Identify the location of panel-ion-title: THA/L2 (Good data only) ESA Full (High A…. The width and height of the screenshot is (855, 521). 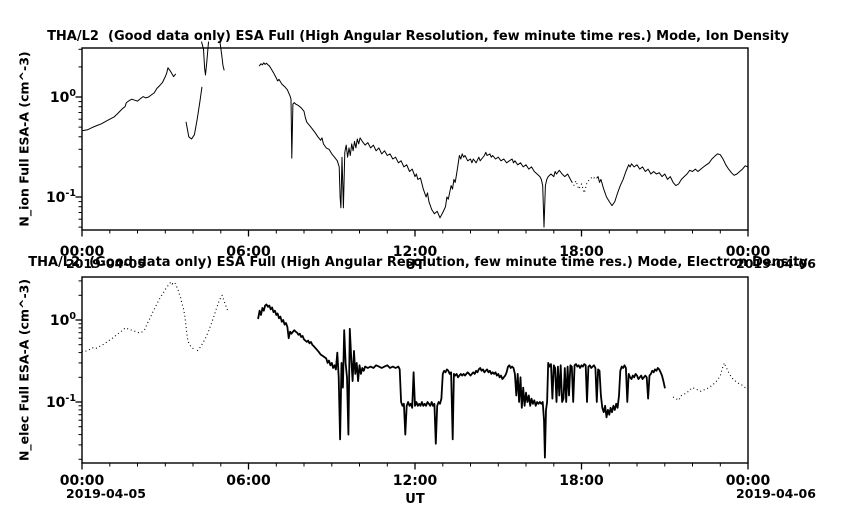
(418, 36).